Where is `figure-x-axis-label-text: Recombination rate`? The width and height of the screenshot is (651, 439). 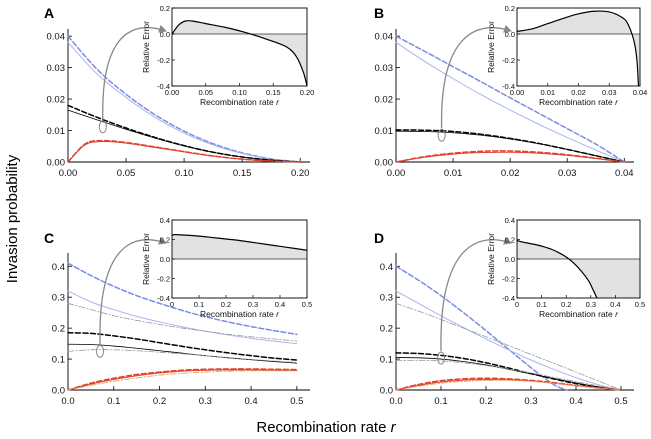
figure-x-axis-label-text: Recombination rate is located at coordinates (323, 427).